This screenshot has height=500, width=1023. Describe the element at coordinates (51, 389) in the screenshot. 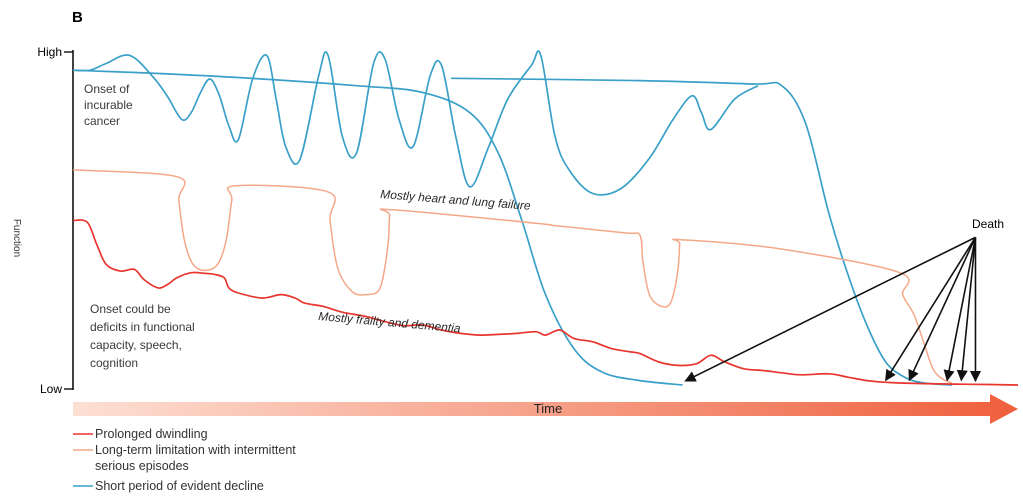

I see `y-tick-label-low: Low` at that location.